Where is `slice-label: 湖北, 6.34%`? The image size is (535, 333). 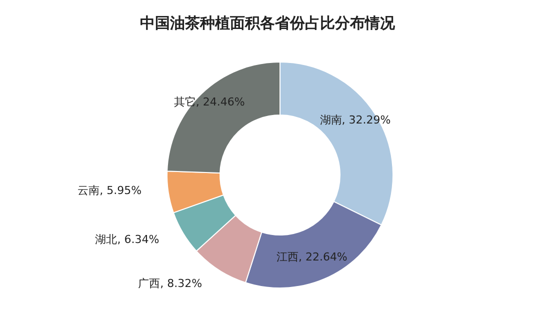 slice-label: 湖北, 6.34% is located at coordinates (127, 239).